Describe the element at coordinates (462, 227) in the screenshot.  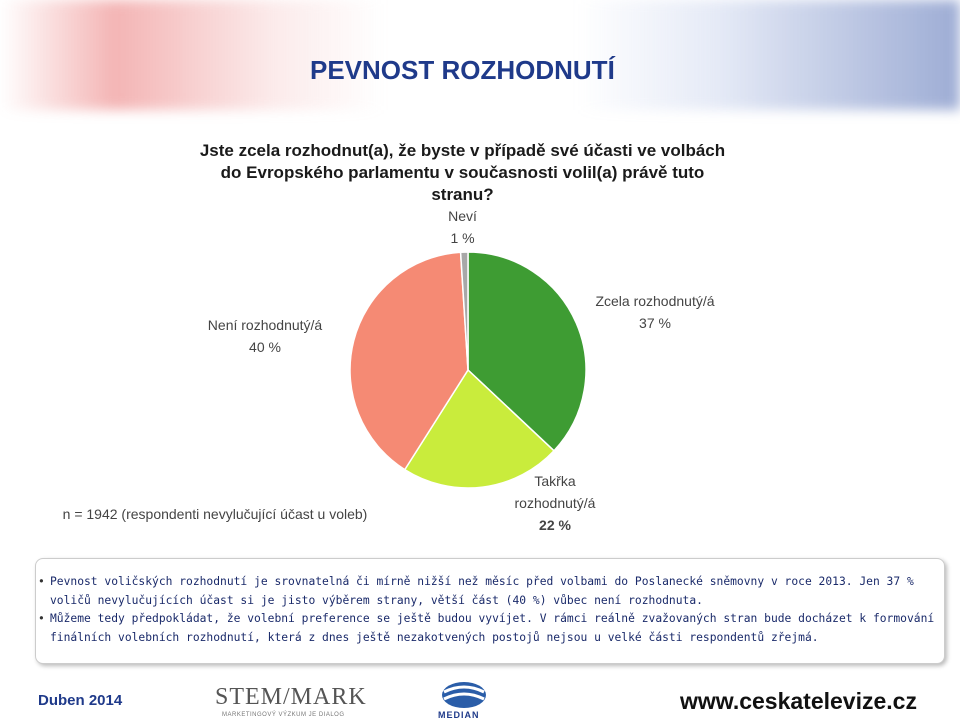
I see `slice-label: Neví 1 %` at that location.